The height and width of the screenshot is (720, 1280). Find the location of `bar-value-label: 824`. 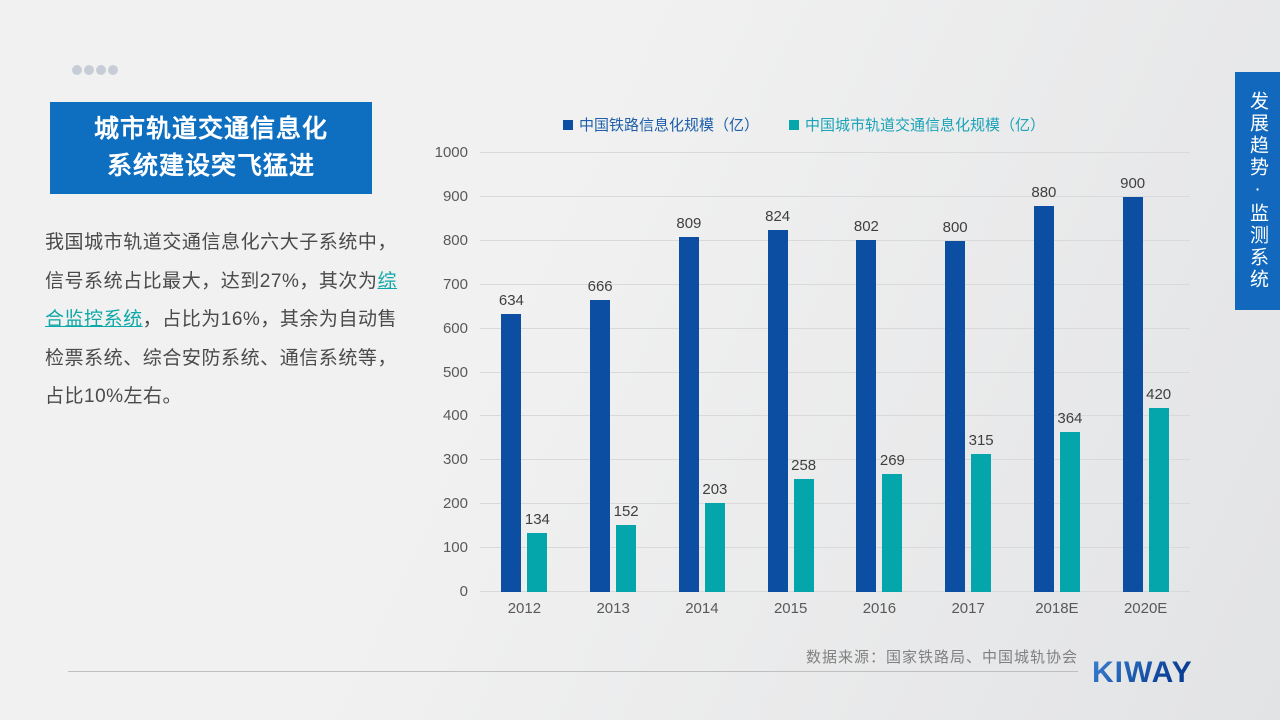

bar-value-label: 824 is located at coordinates (778, 216).